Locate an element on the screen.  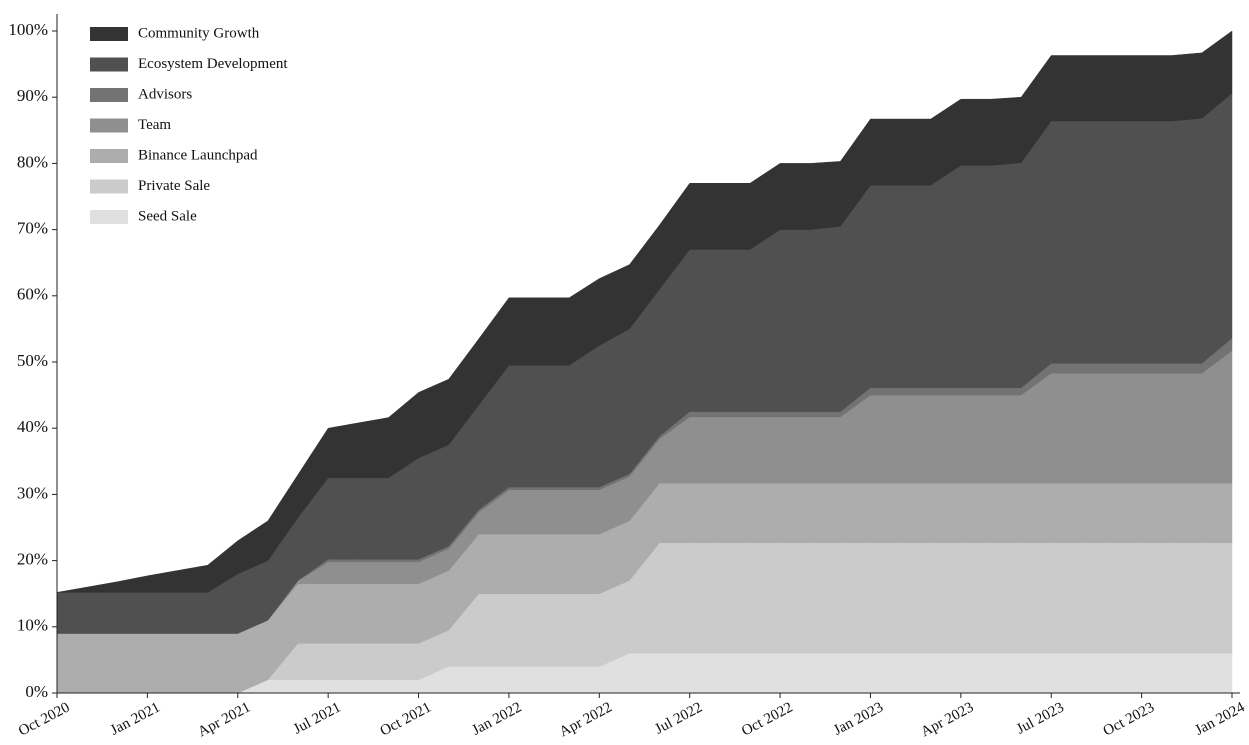
x-tick-label: Apr 2023 is located at coordinates (947, 719).